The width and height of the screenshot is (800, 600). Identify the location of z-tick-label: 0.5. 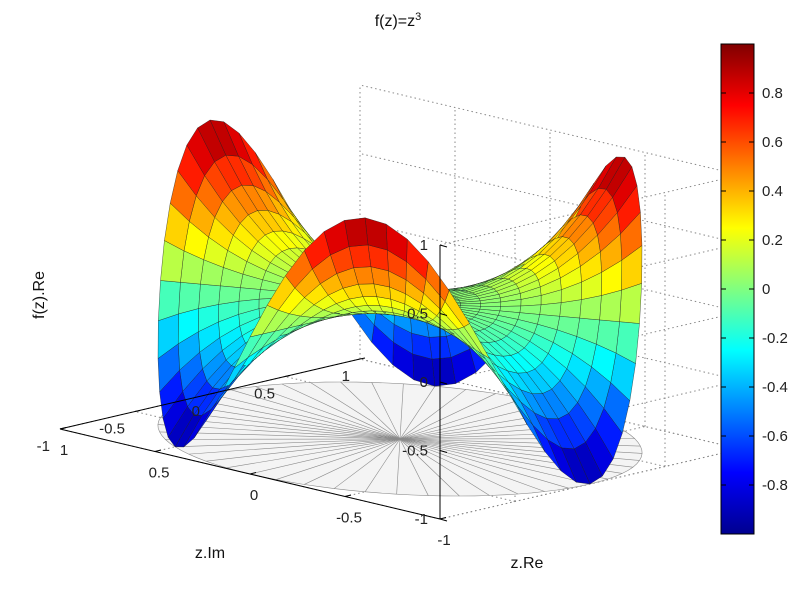
(417, 314).